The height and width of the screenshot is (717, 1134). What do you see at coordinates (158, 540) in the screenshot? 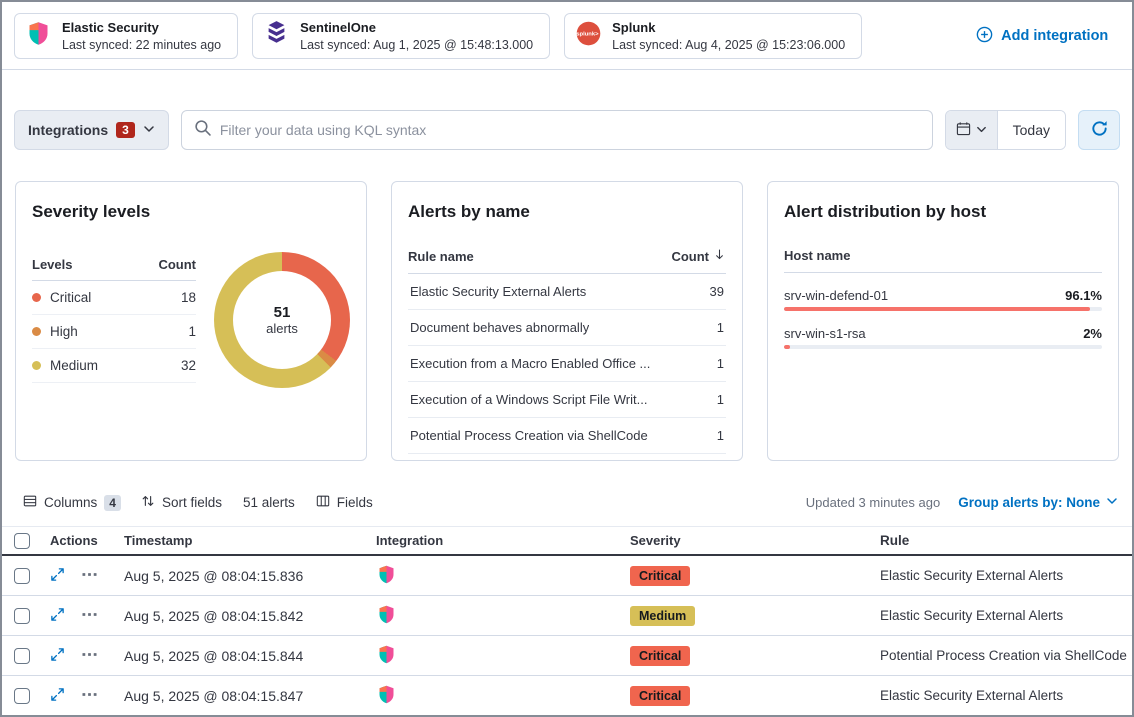
I see `timestamp-column-header: Timestamp` at bounding box center [158, 540].